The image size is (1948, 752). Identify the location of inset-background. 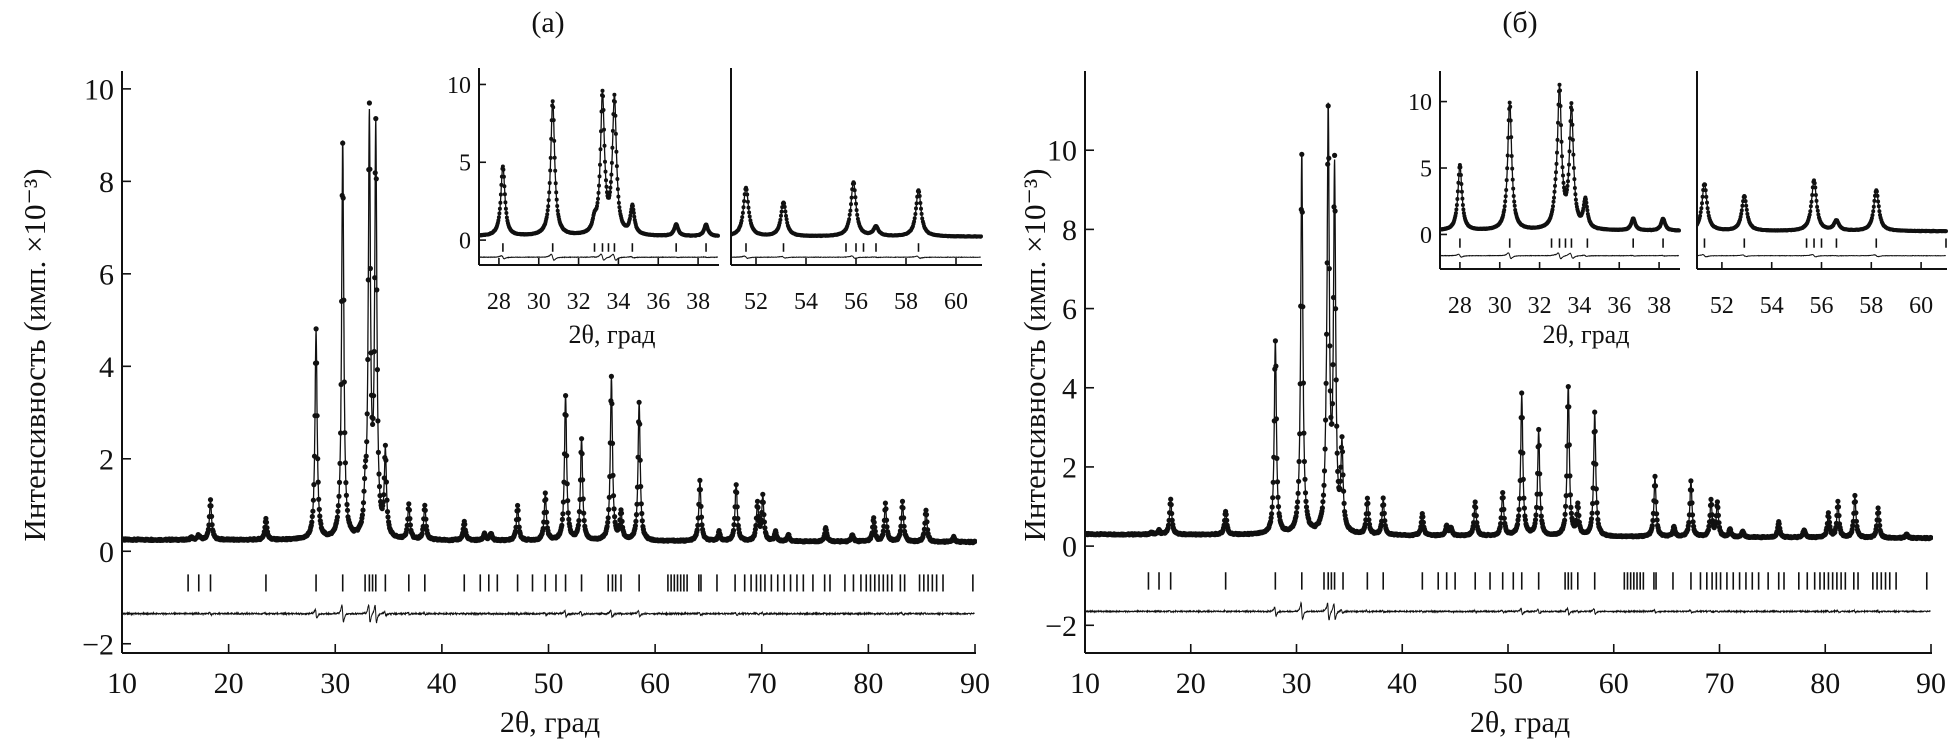
(1559, 170).